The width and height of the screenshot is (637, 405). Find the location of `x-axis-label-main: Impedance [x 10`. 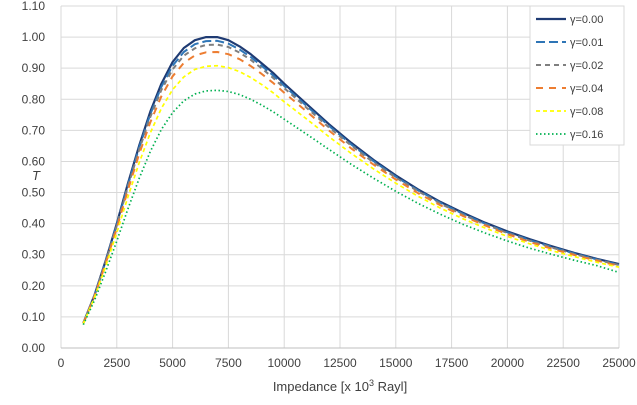

x-axis-label-main: Impedance [x 10 is located at coordinates (321, 386).